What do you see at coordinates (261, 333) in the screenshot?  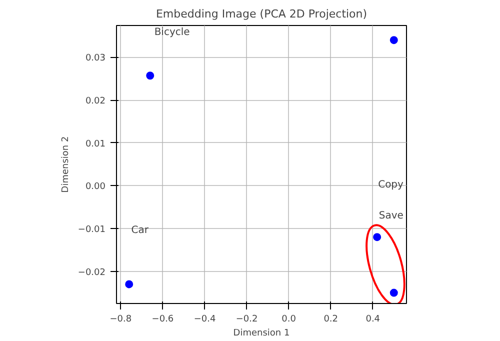 I see `x-axis-title: Dimension 1` at bounding box center [261, 333].